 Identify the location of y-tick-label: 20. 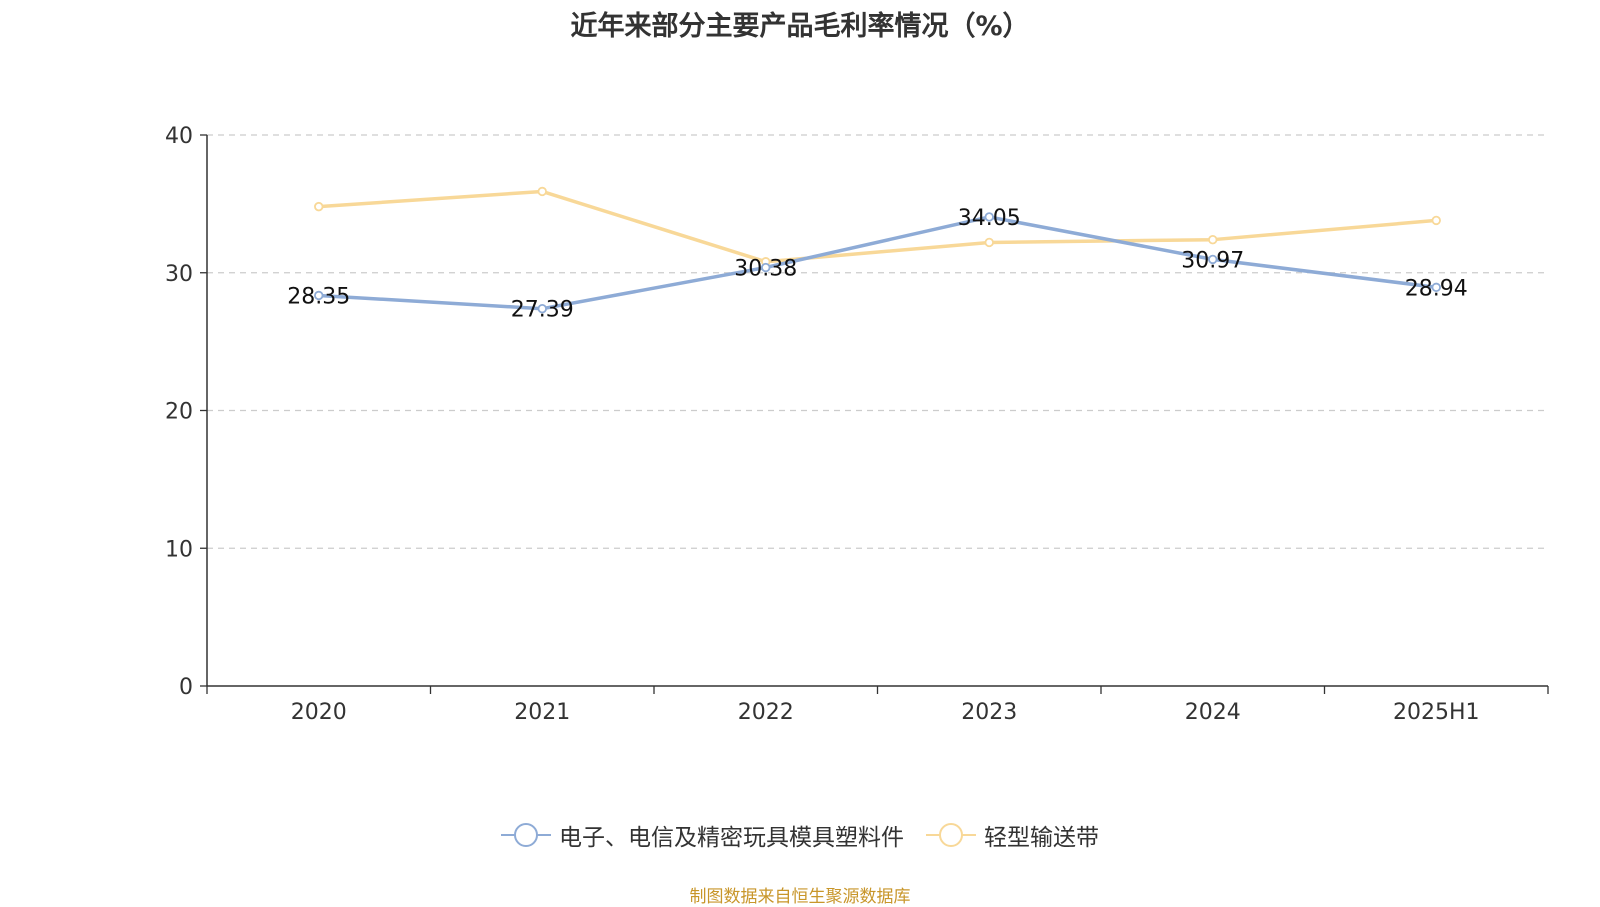
(179, 412).